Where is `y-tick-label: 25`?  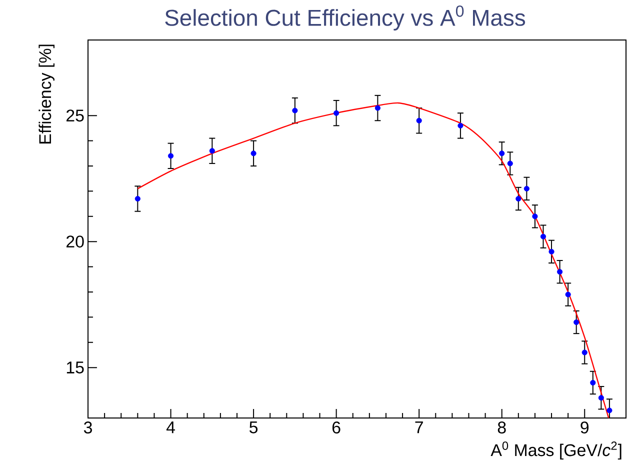 y-tick-label: 25 is located at coordinates (75, 116).